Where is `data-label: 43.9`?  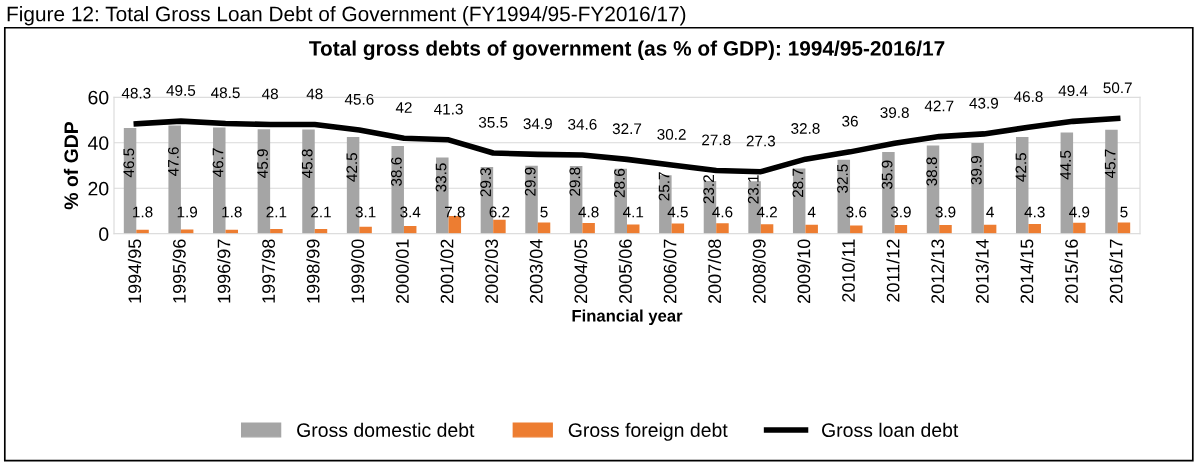 data-label: 43.9 is located at coordinates (984, 103).